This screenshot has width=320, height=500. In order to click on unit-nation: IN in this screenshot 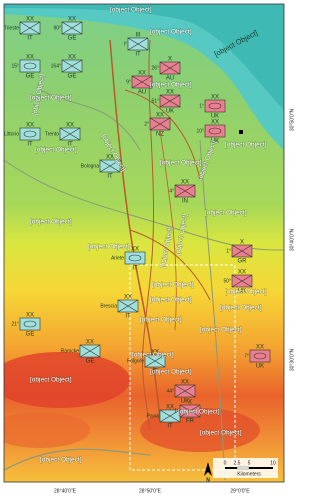, I will do `click(185, 202)`.